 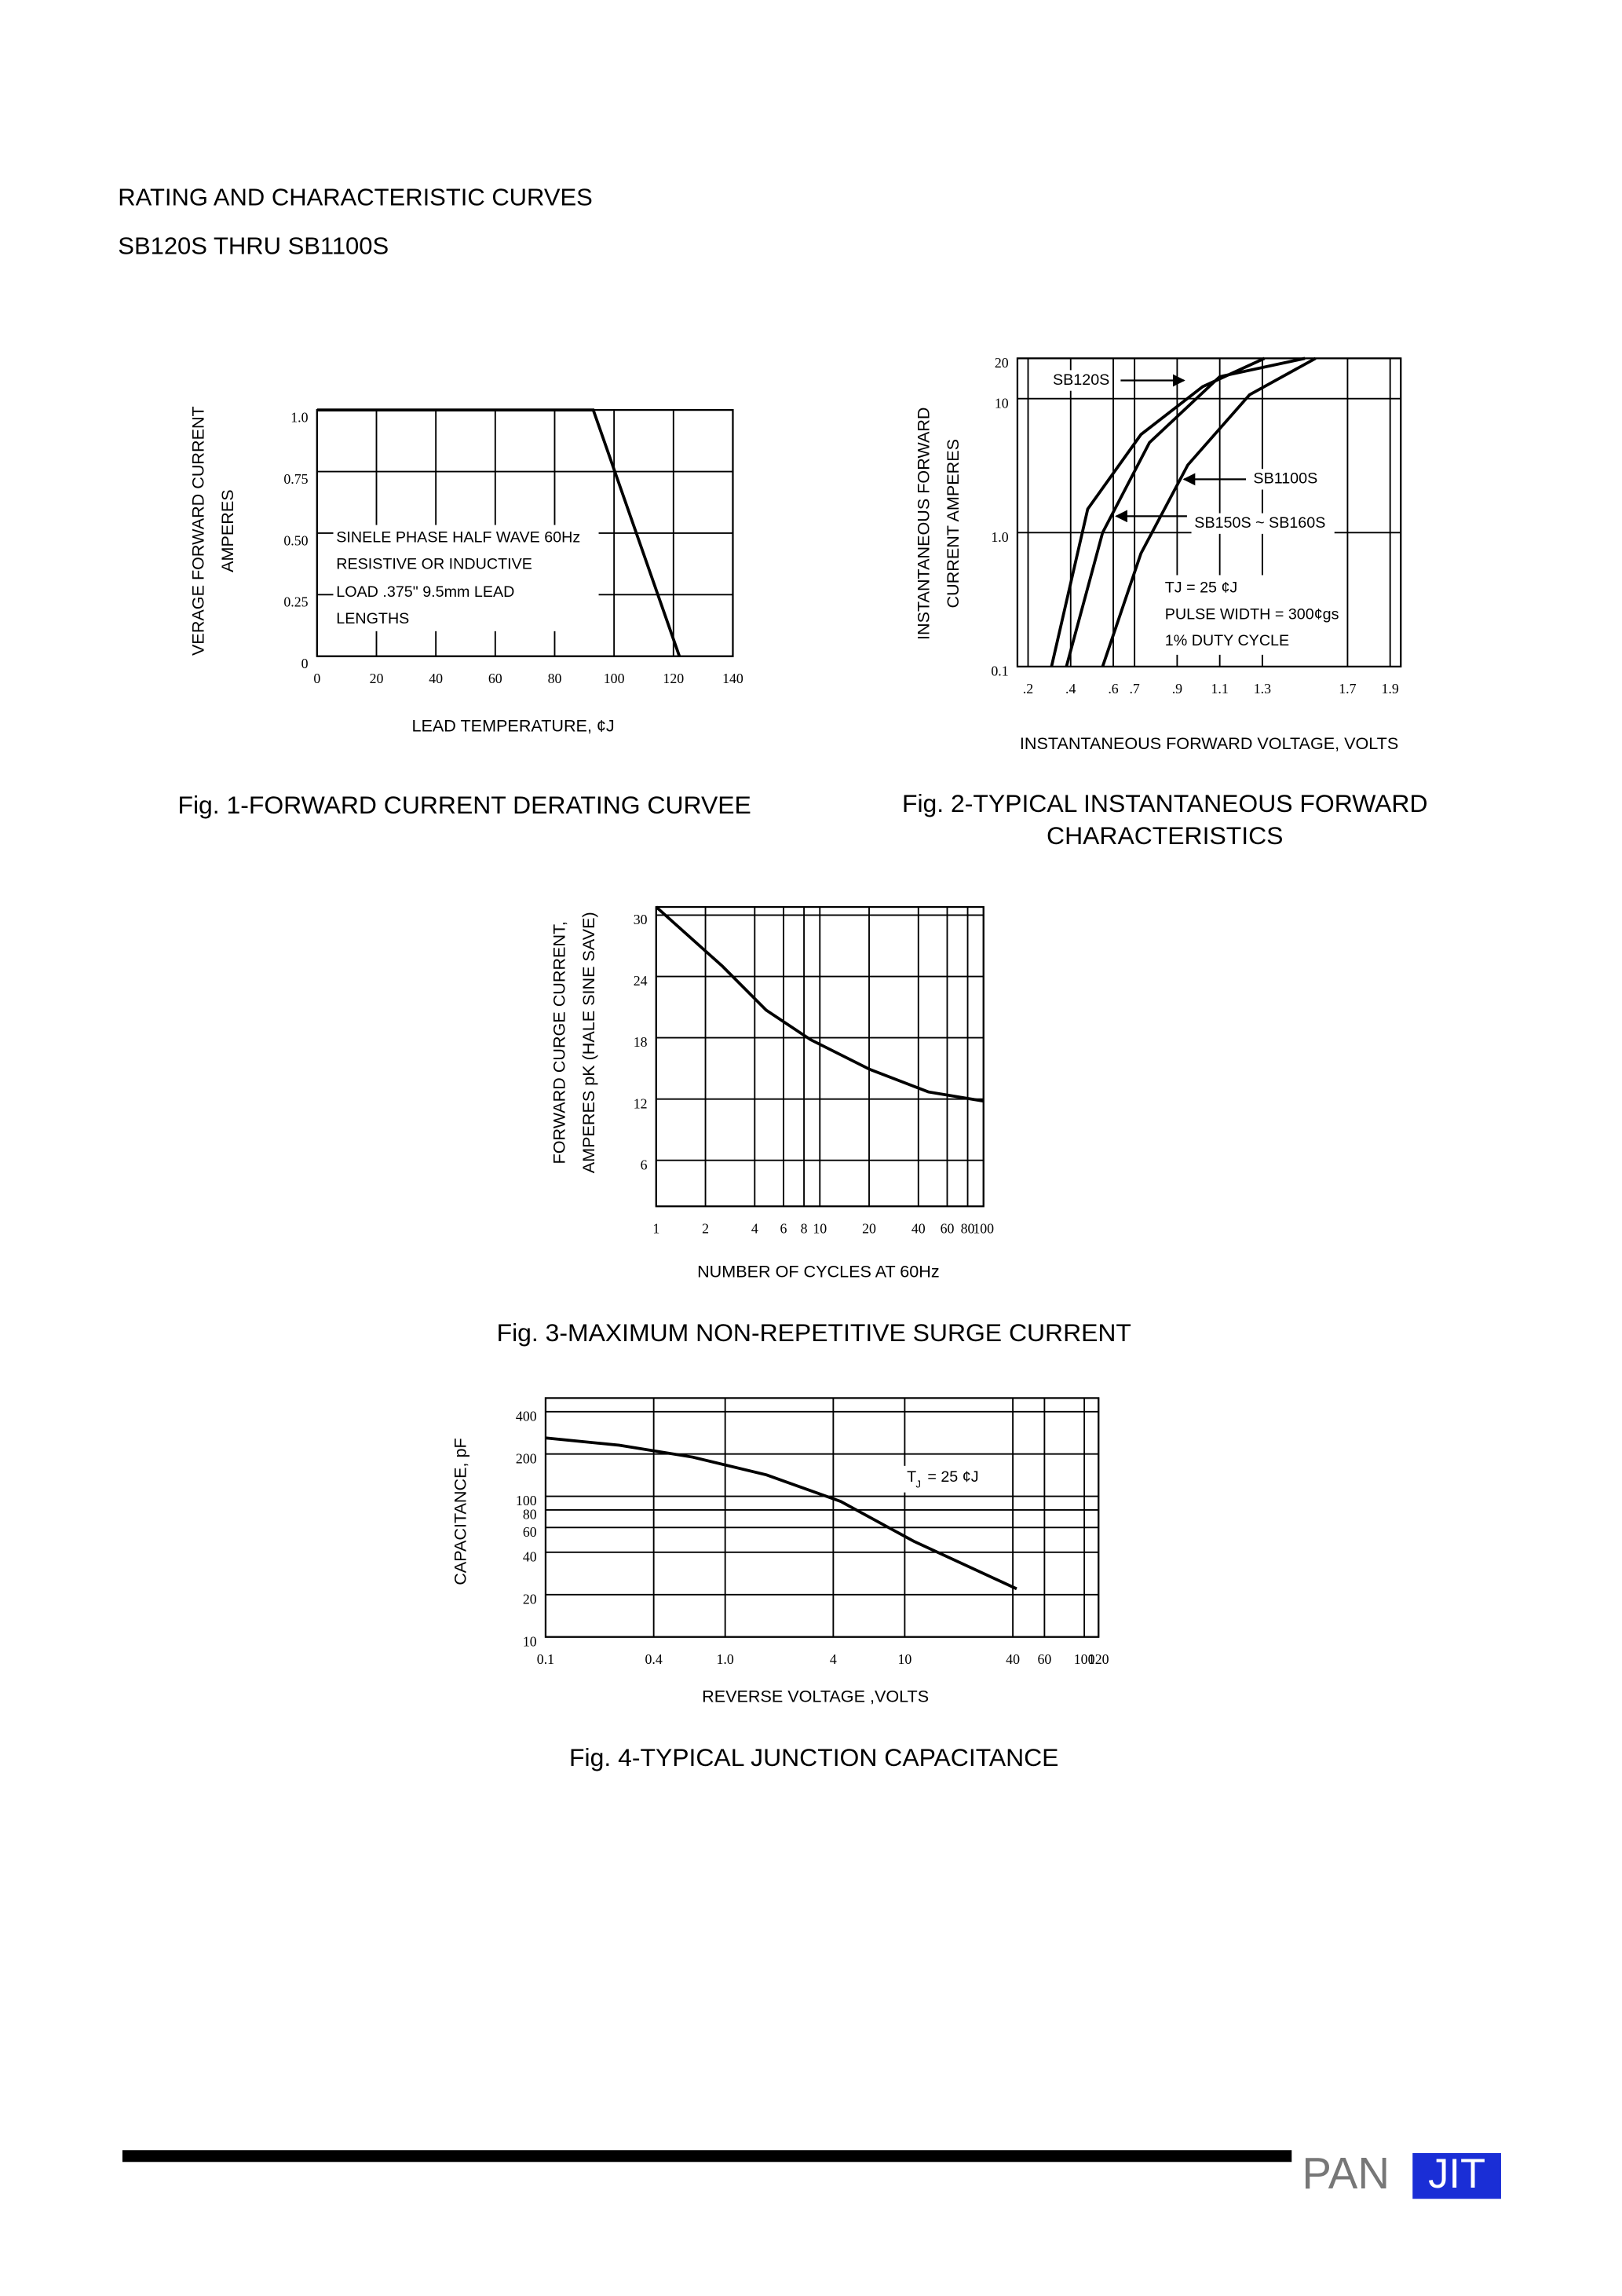 What do you see at coordinates (1165, 803) in the screenshot?
I see `figure-caption: Fig. 2-TYPICAL INSTANTANEOUS FORWARD` at bounding box center [1165, 803].